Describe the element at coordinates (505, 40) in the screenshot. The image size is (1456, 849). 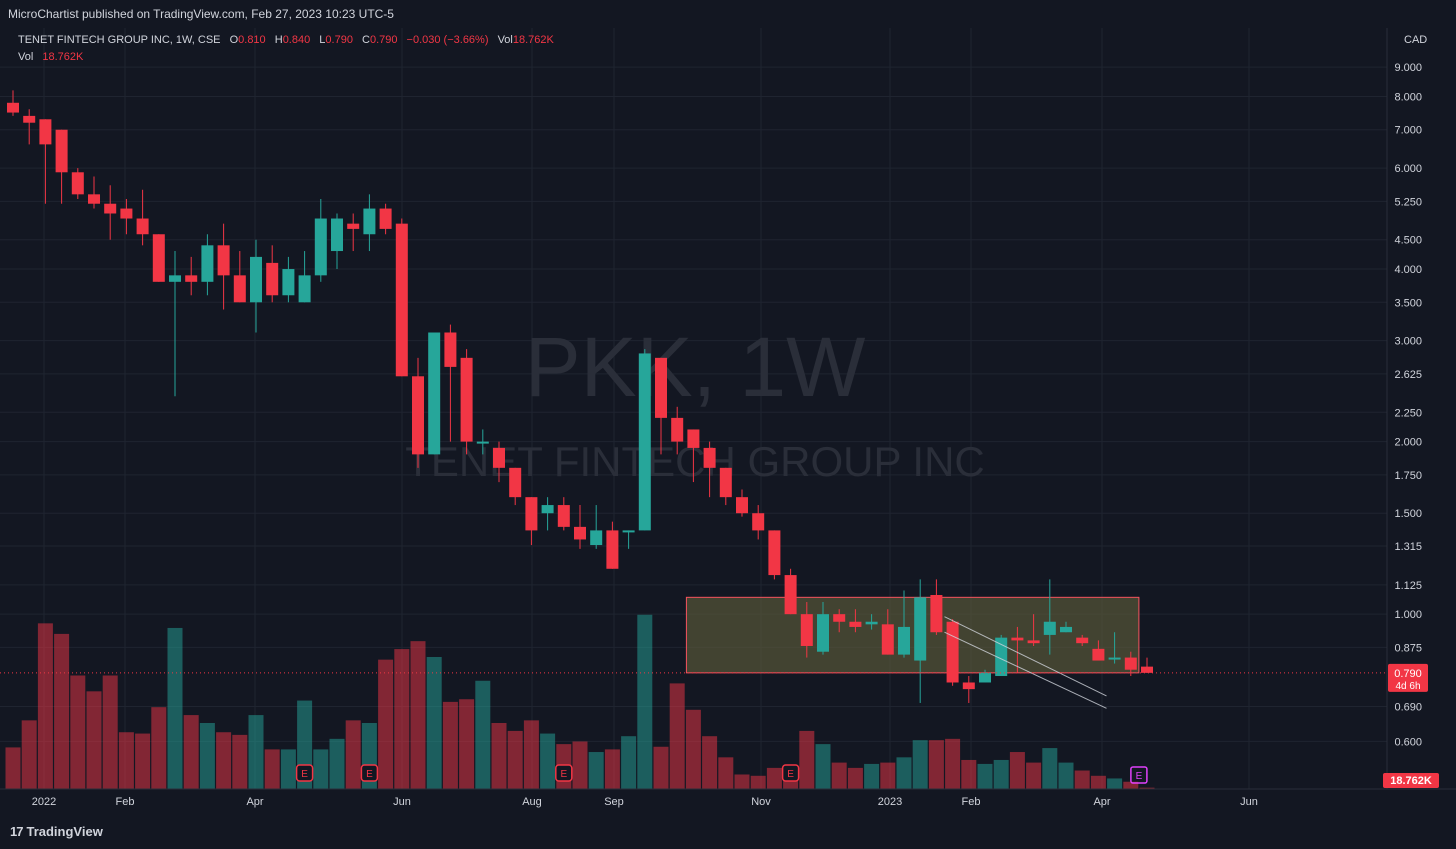
I see `volume-key: Vol` at that location.